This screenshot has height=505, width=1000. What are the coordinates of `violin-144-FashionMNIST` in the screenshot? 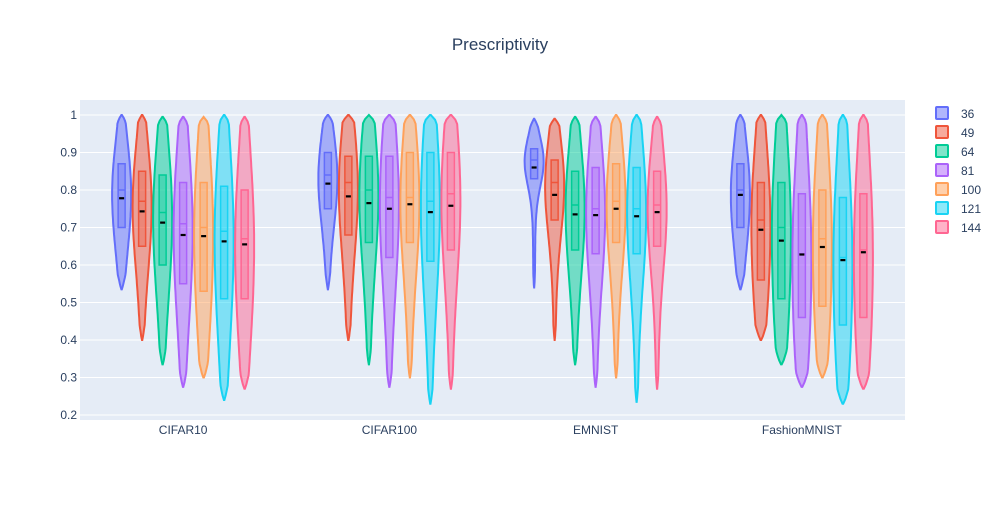 It's located at (863, 252).